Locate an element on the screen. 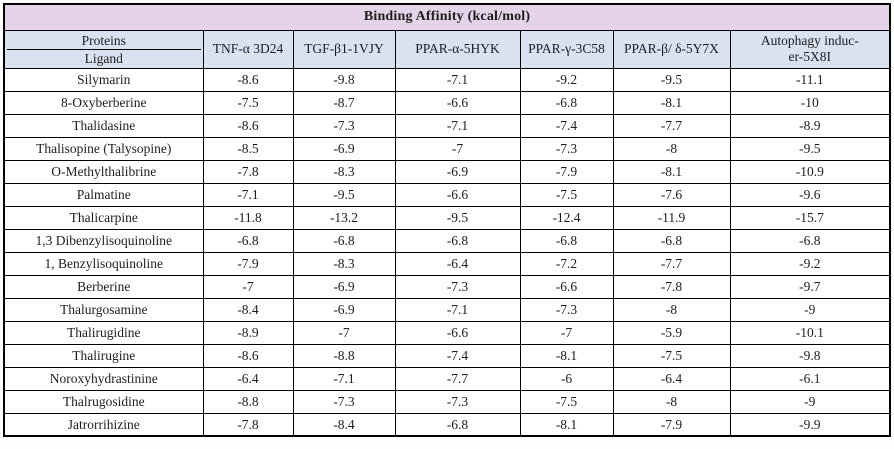 This screenshot has width=894, height=449. protein-column-header: TNF-α 3D24 is located at coordinates (248, 49).